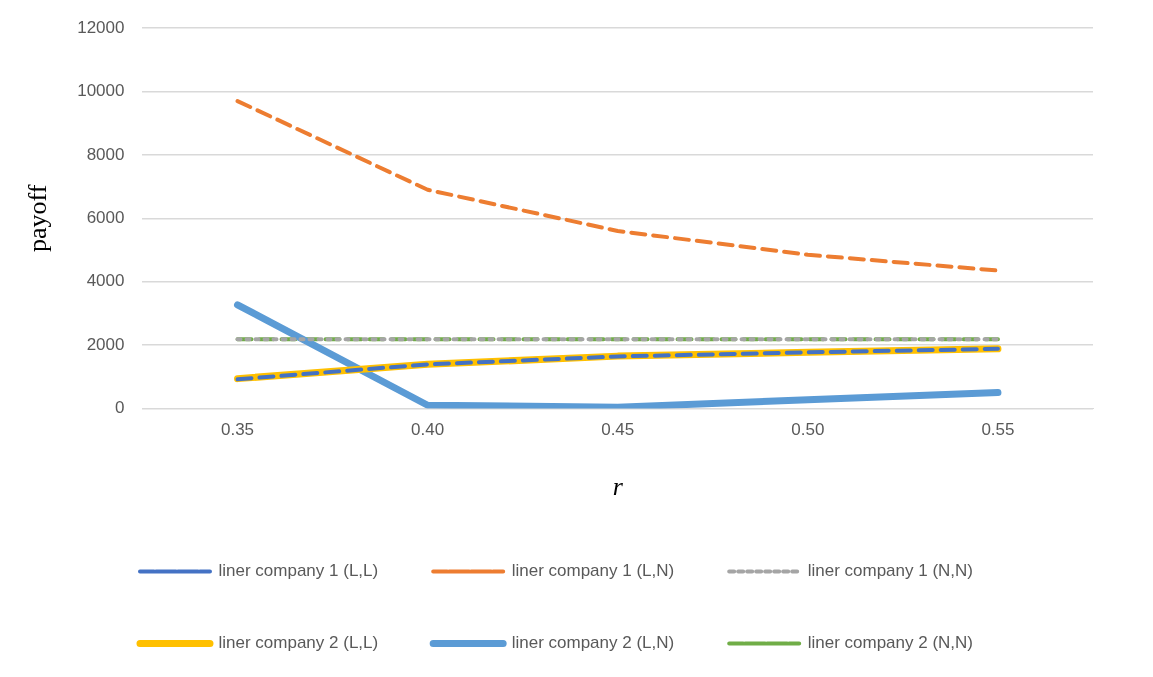 Image resolution: width=1153 pixels, height=677 pixels. I want to click on legend-label: liner company 1 (L,N), so click(593, 571).